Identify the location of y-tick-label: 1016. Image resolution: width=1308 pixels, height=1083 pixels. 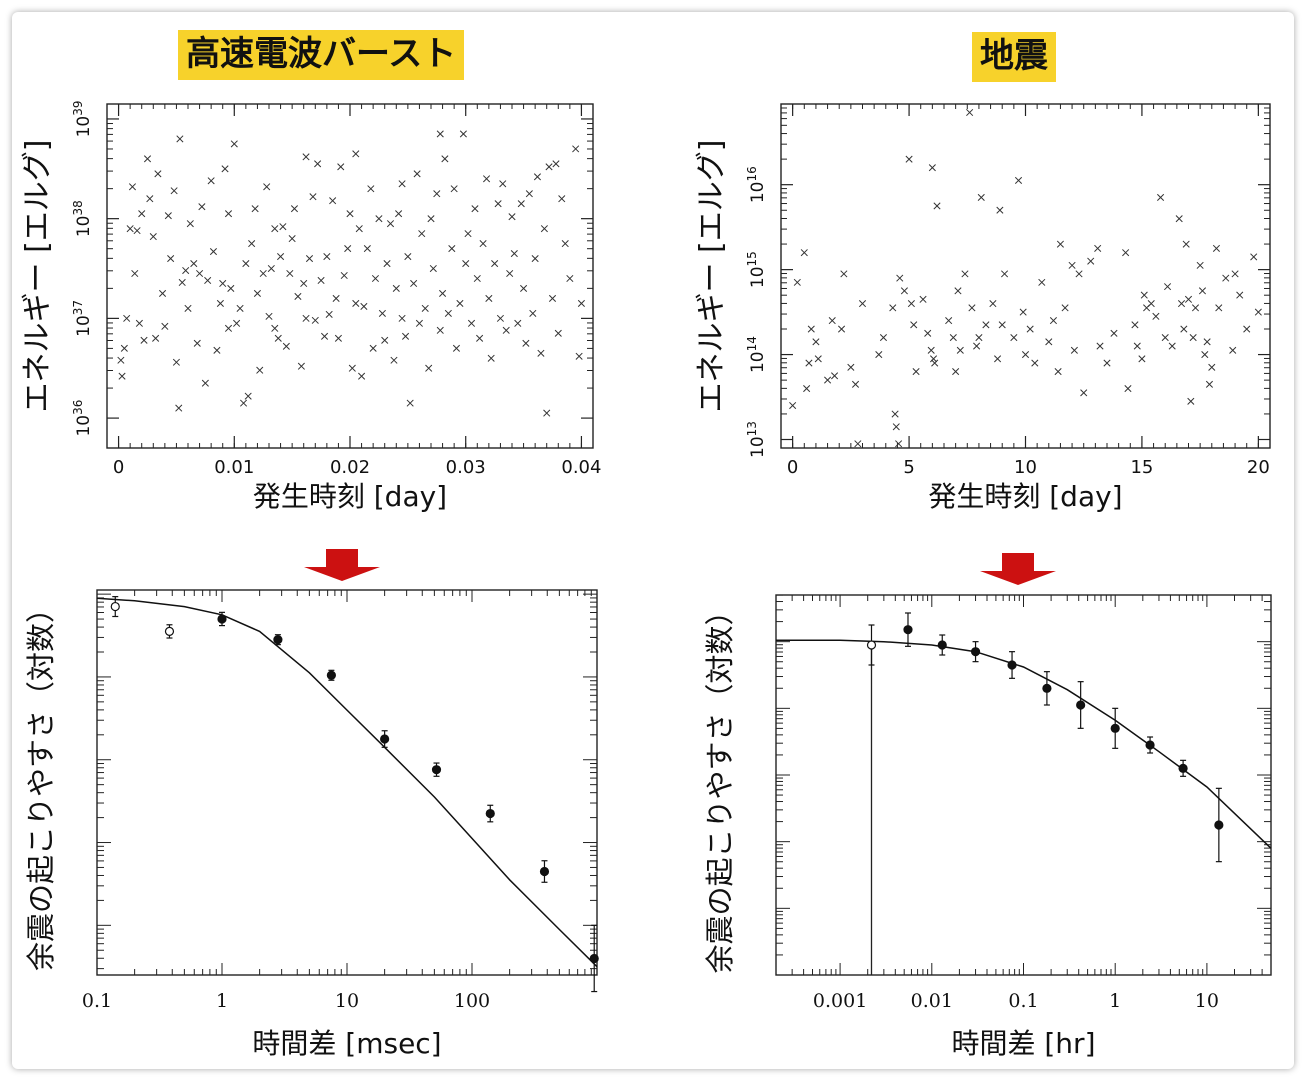
(756, 184).